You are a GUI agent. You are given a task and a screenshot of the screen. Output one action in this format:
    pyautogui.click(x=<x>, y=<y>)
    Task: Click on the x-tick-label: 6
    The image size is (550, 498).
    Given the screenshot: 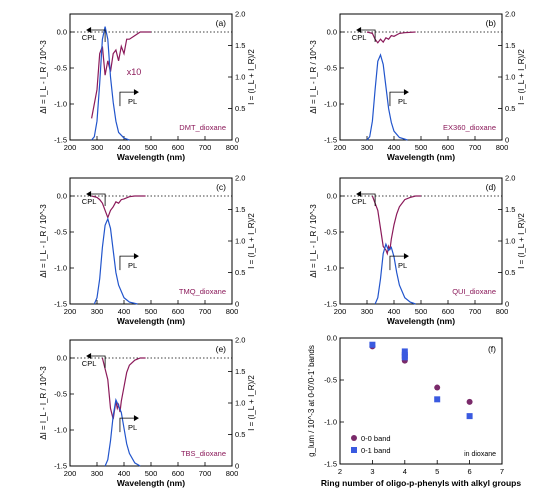 What is the action you would take?
    pyautogui.click(x=470, y=471)
    